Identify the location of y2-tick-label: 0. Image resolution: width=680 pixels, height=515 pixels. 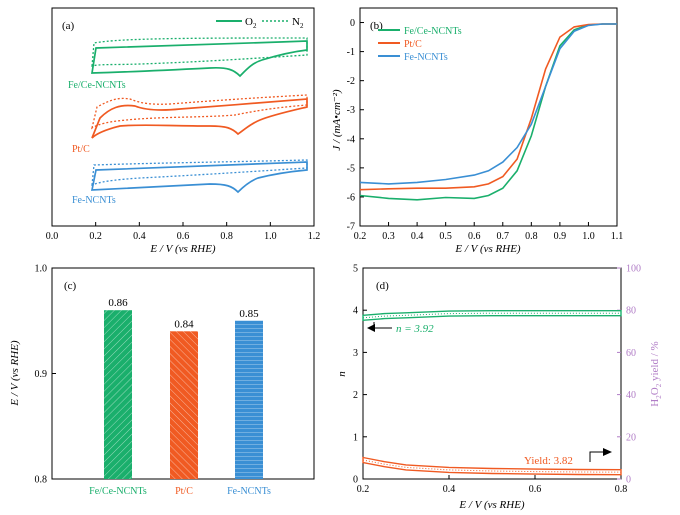
(628, 480).